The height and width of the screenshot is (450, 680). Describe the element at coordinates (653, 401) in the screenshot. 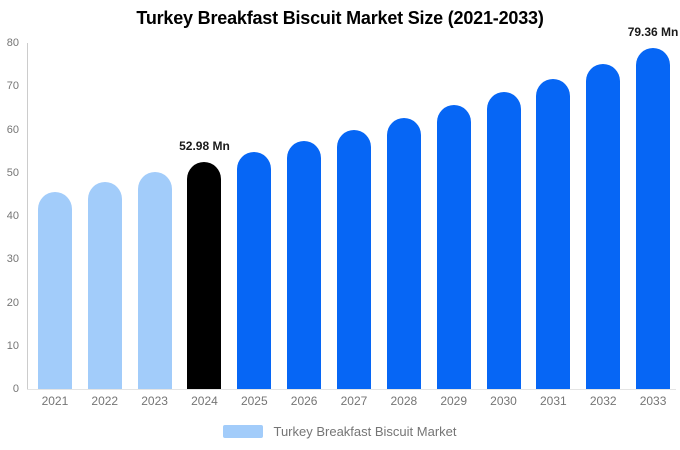

I see `x-tick-label-2033: 2033` at that location.